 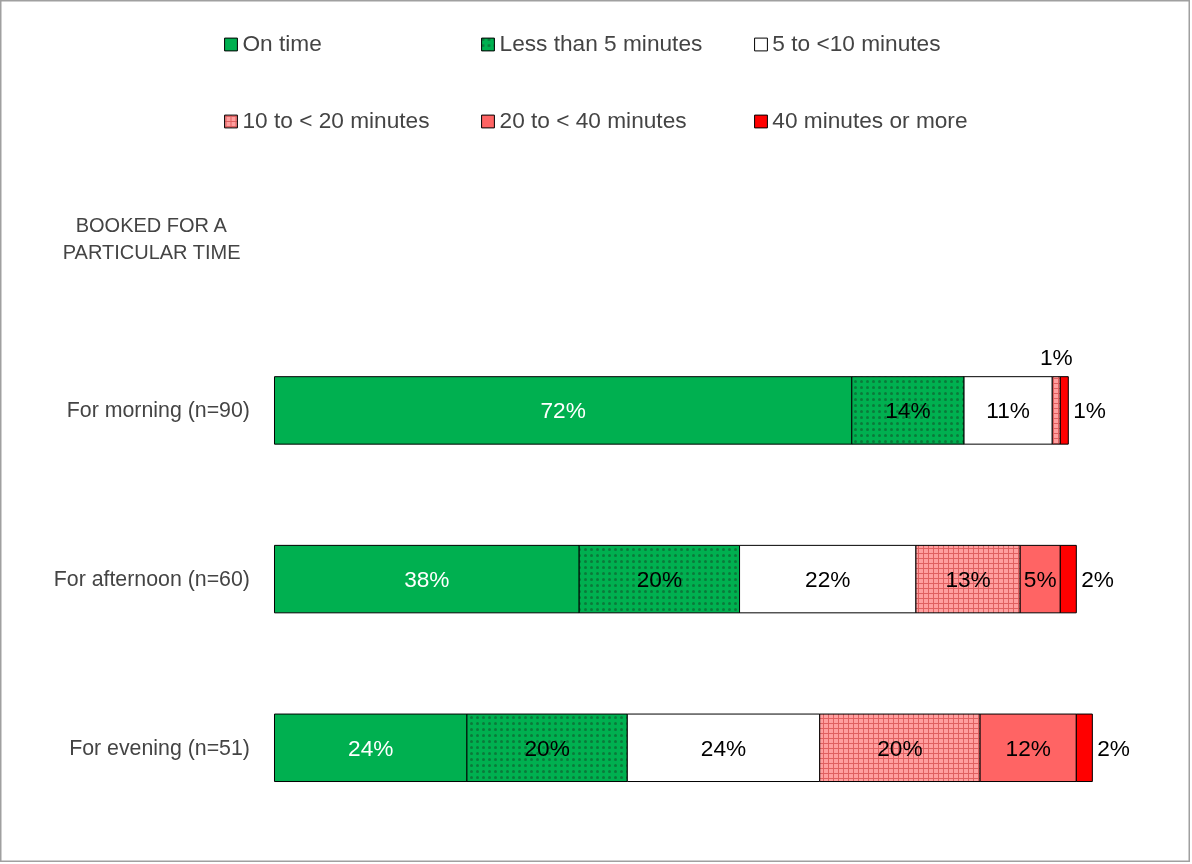 I want to click on data-label: 22%, so click(x=828, y=579).